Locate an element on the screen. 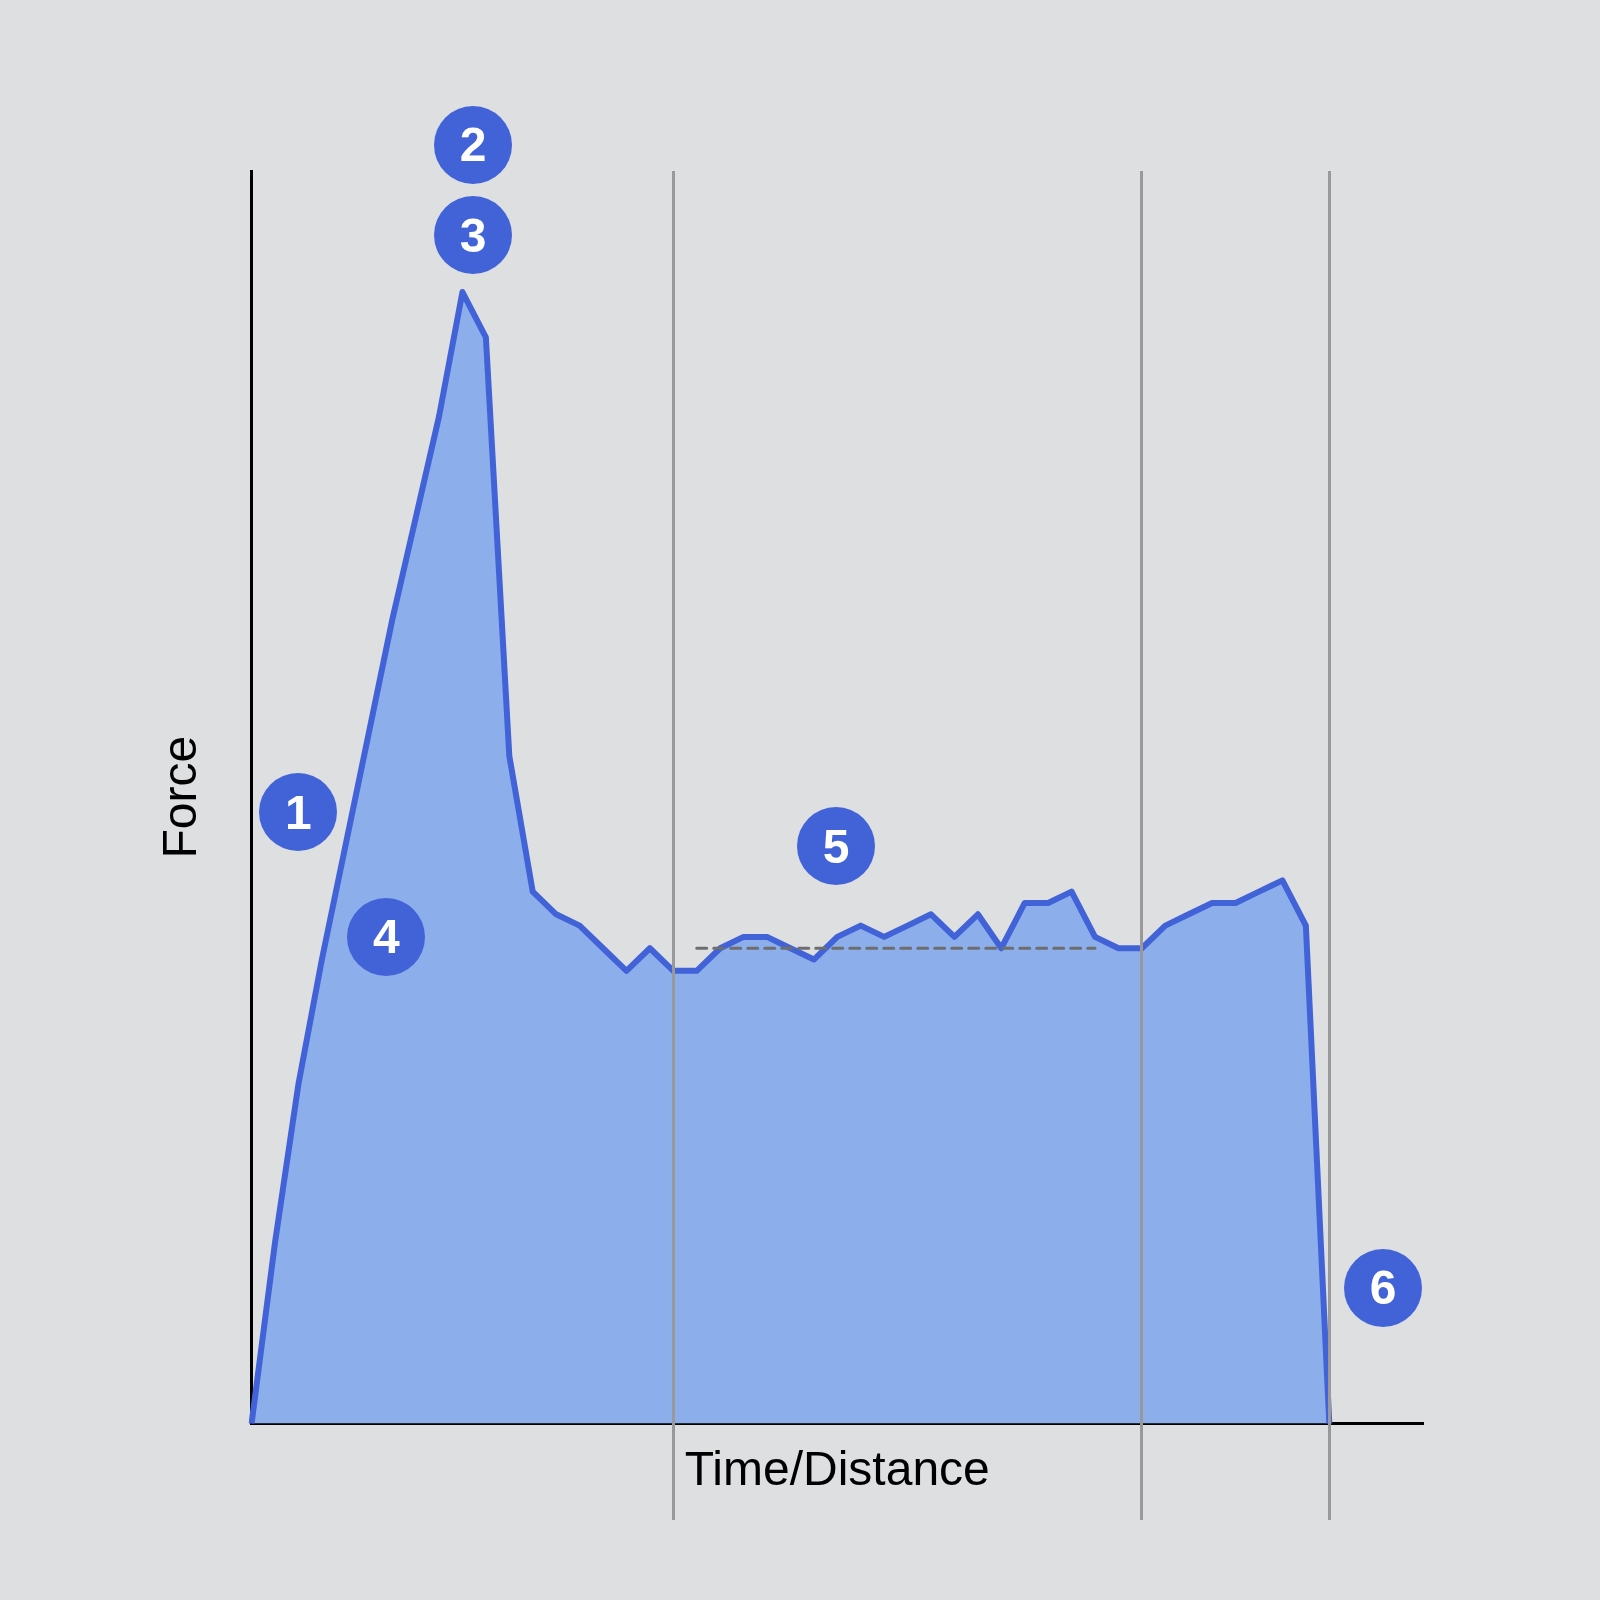 The height and width of the screenshot is (1600, 1600). y-axis-title: Force is located at coordinates (180, 797).